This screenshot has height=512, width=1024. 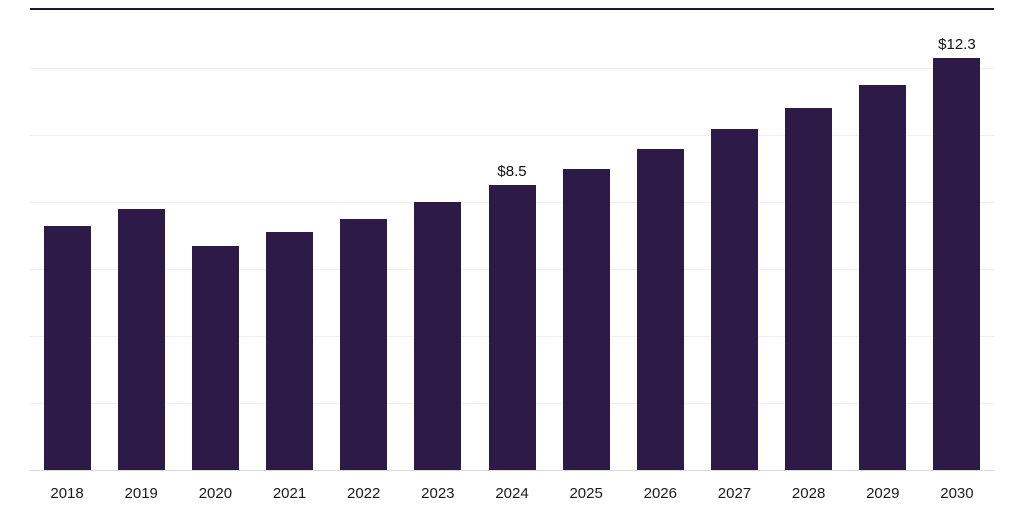 I want to click on bar-2022, so click(x=364, y=344).